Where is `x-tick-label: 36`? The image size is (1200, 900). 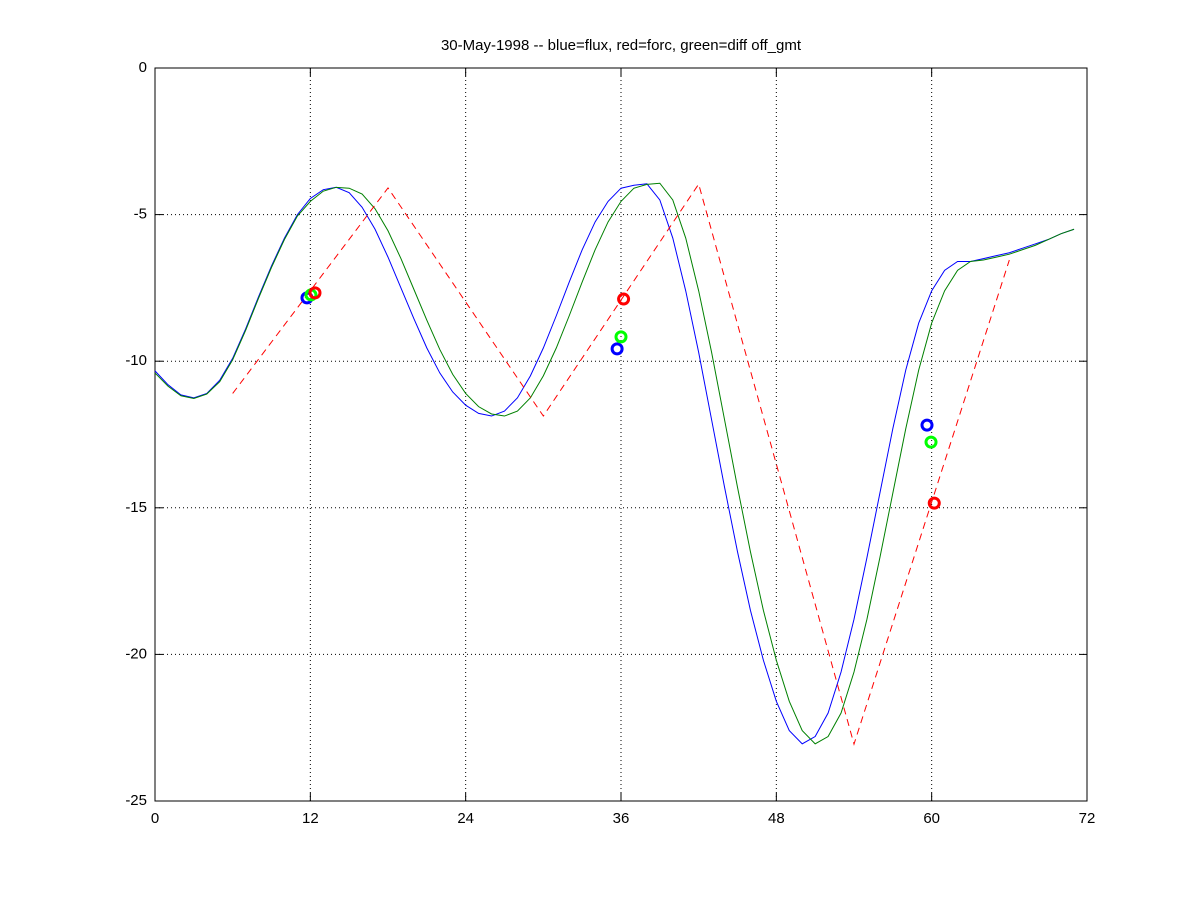
x-tick-label: 36 is located at coordinates (621, 818).